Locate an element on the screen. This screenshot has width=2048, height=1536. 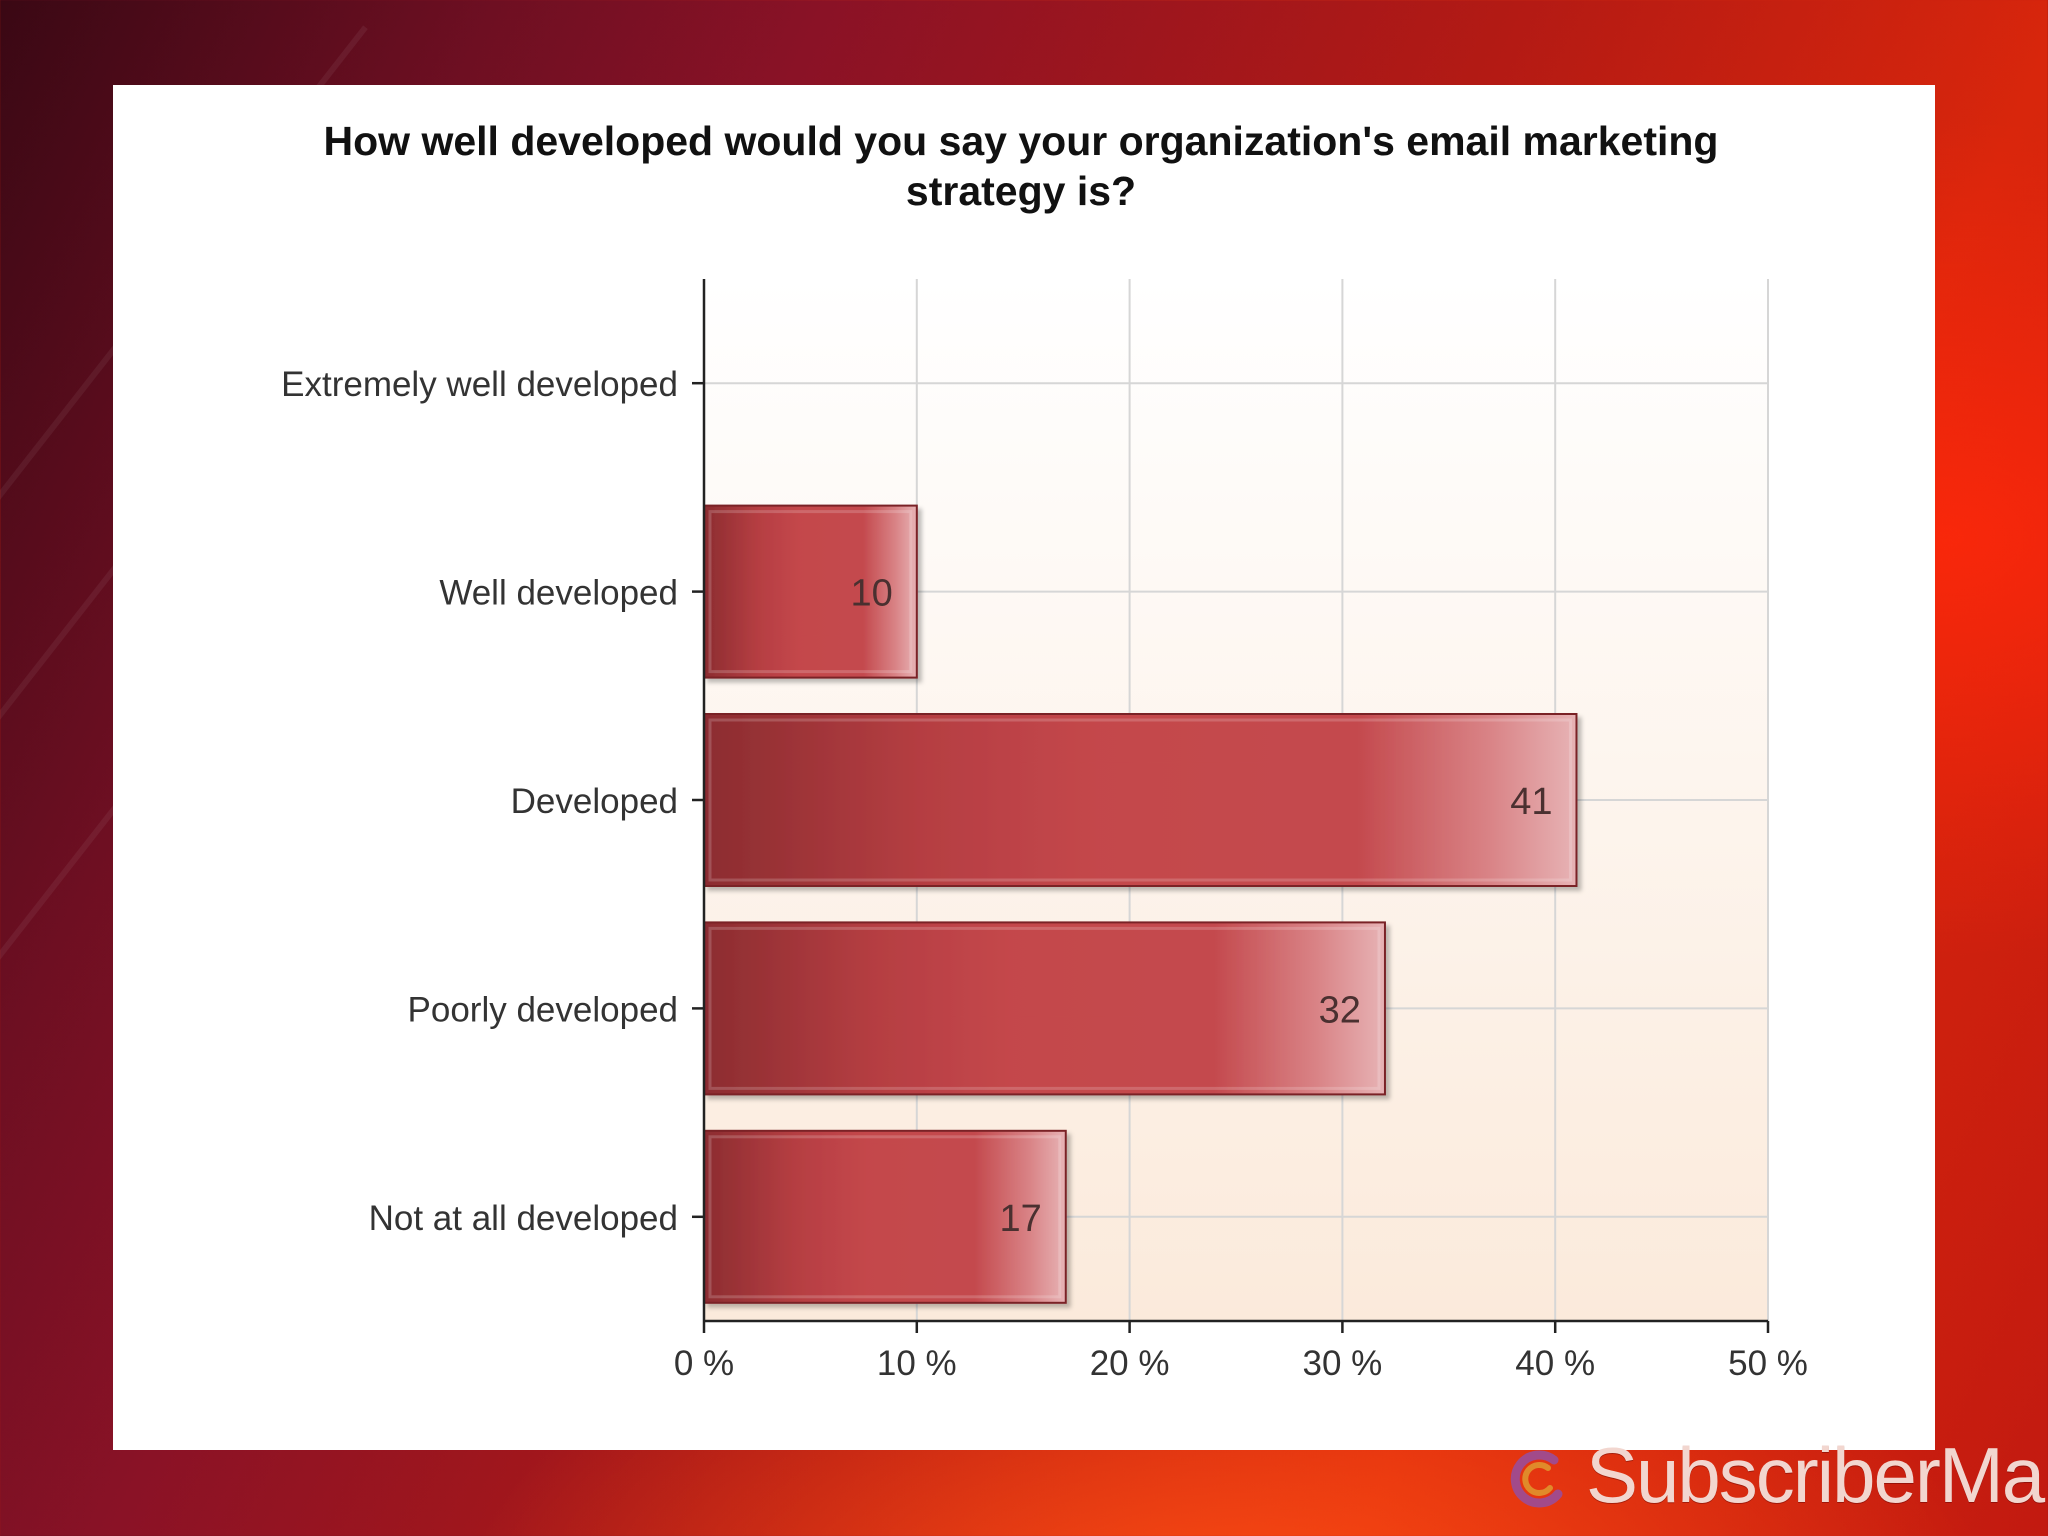
x-tick-label: 30 % is located at coordinates (1343, 1363).